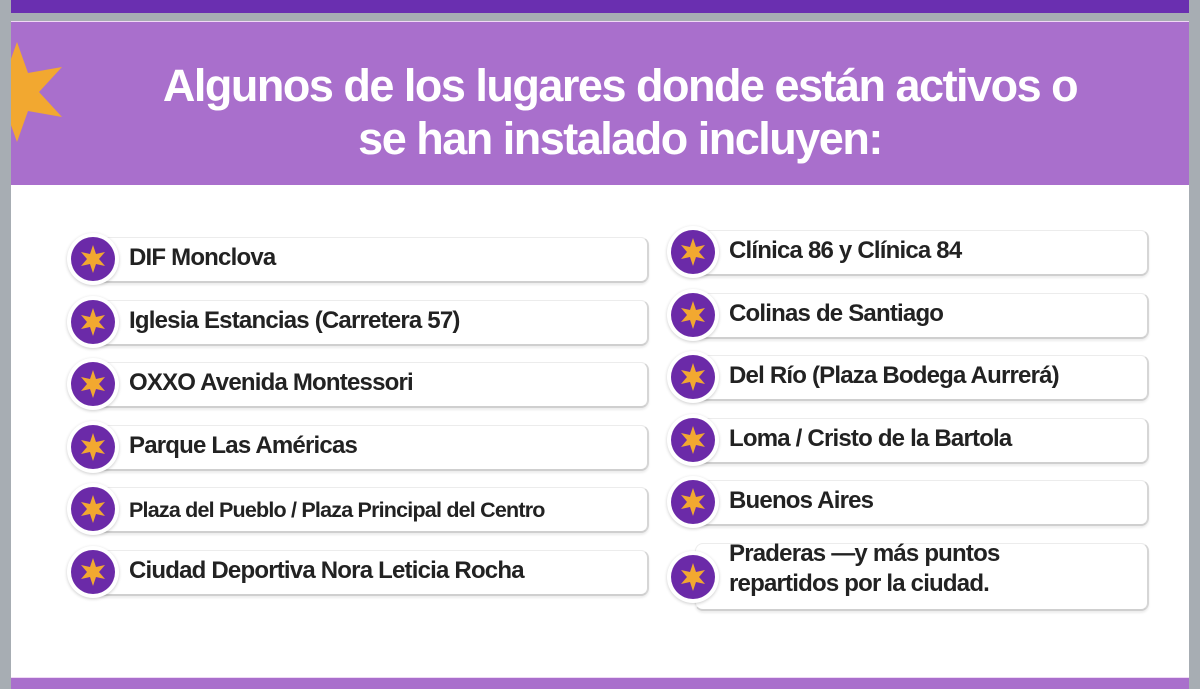  I want to click on location-label: Ciudad Deportiva Nora Leticia Rocha, so click(327, 570).